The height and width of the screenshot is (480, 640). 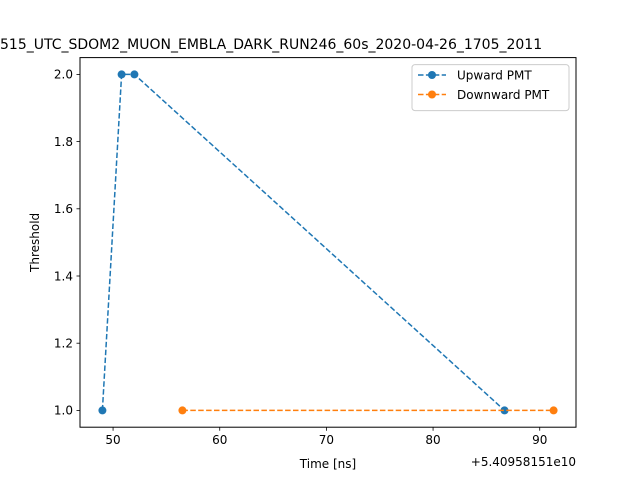 What do you see at coordinates (63, 75) in the screenshot?
I see `y-tick-label: 2.0` at bounding box center [63, 75].